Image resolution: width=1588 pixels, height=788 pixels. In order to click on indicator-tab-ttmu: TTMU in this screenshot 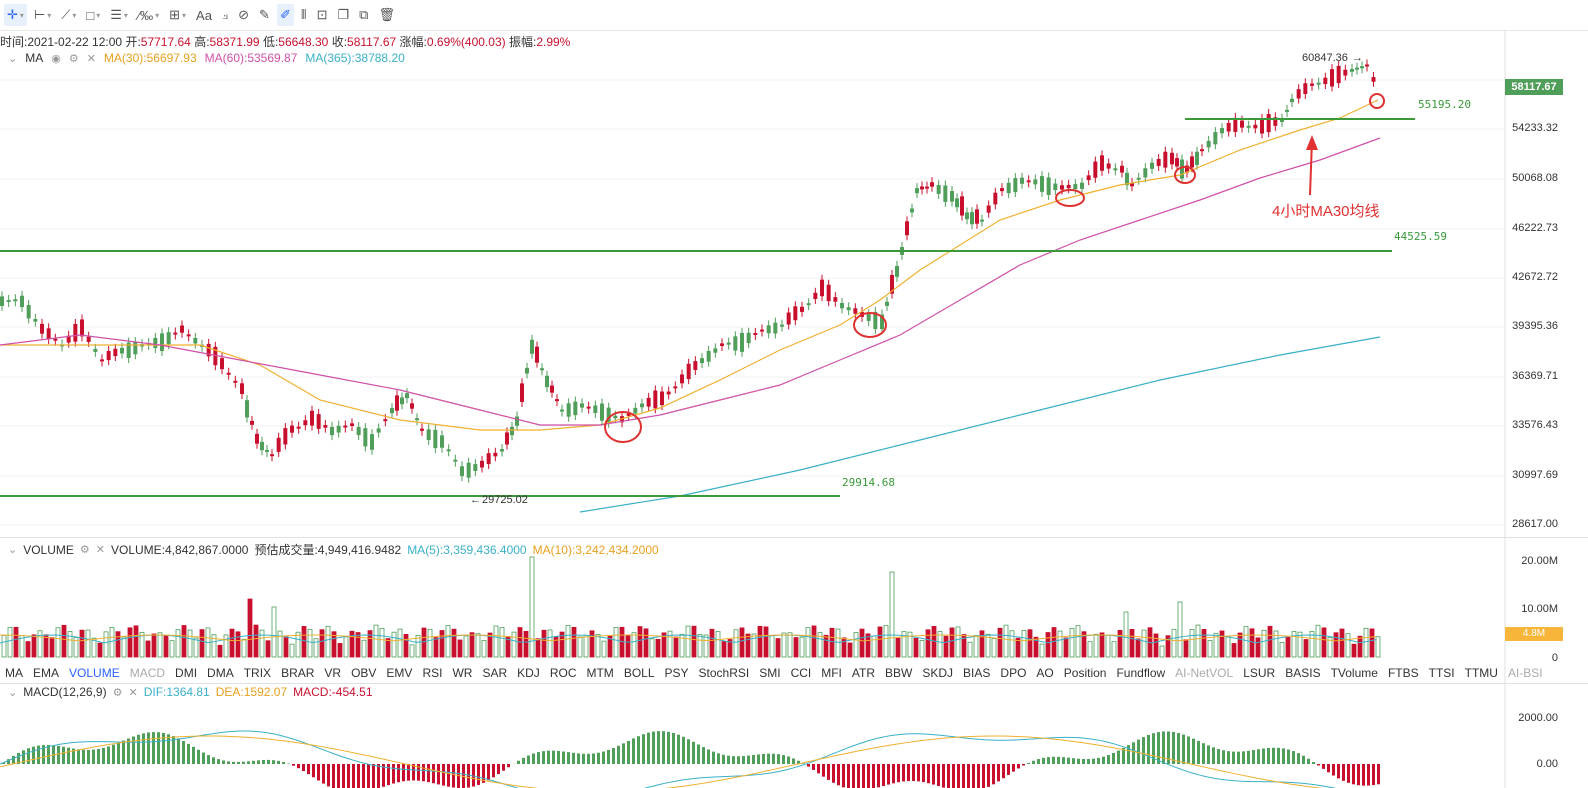, I will do `click(1481, 673)`.